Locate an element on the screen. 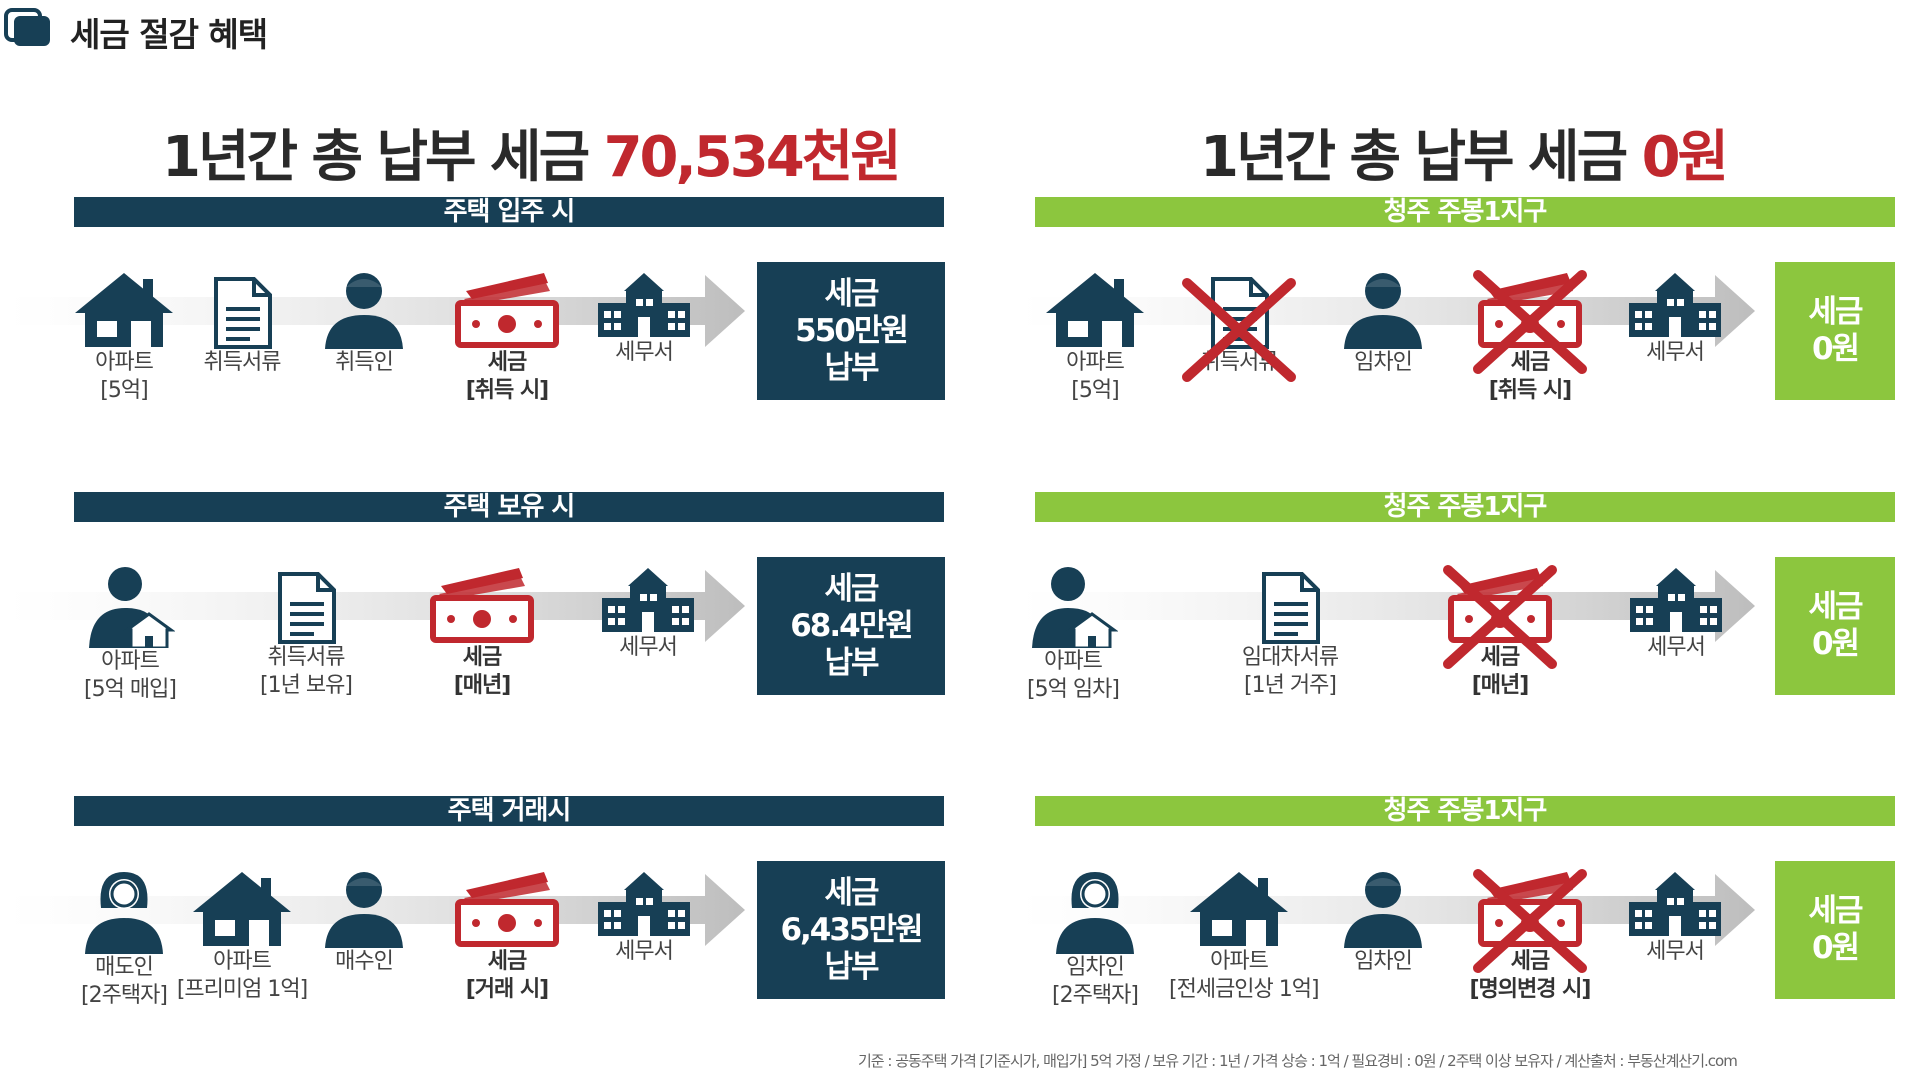  item-label: [취득 시] is located at coordinates (507, 390).